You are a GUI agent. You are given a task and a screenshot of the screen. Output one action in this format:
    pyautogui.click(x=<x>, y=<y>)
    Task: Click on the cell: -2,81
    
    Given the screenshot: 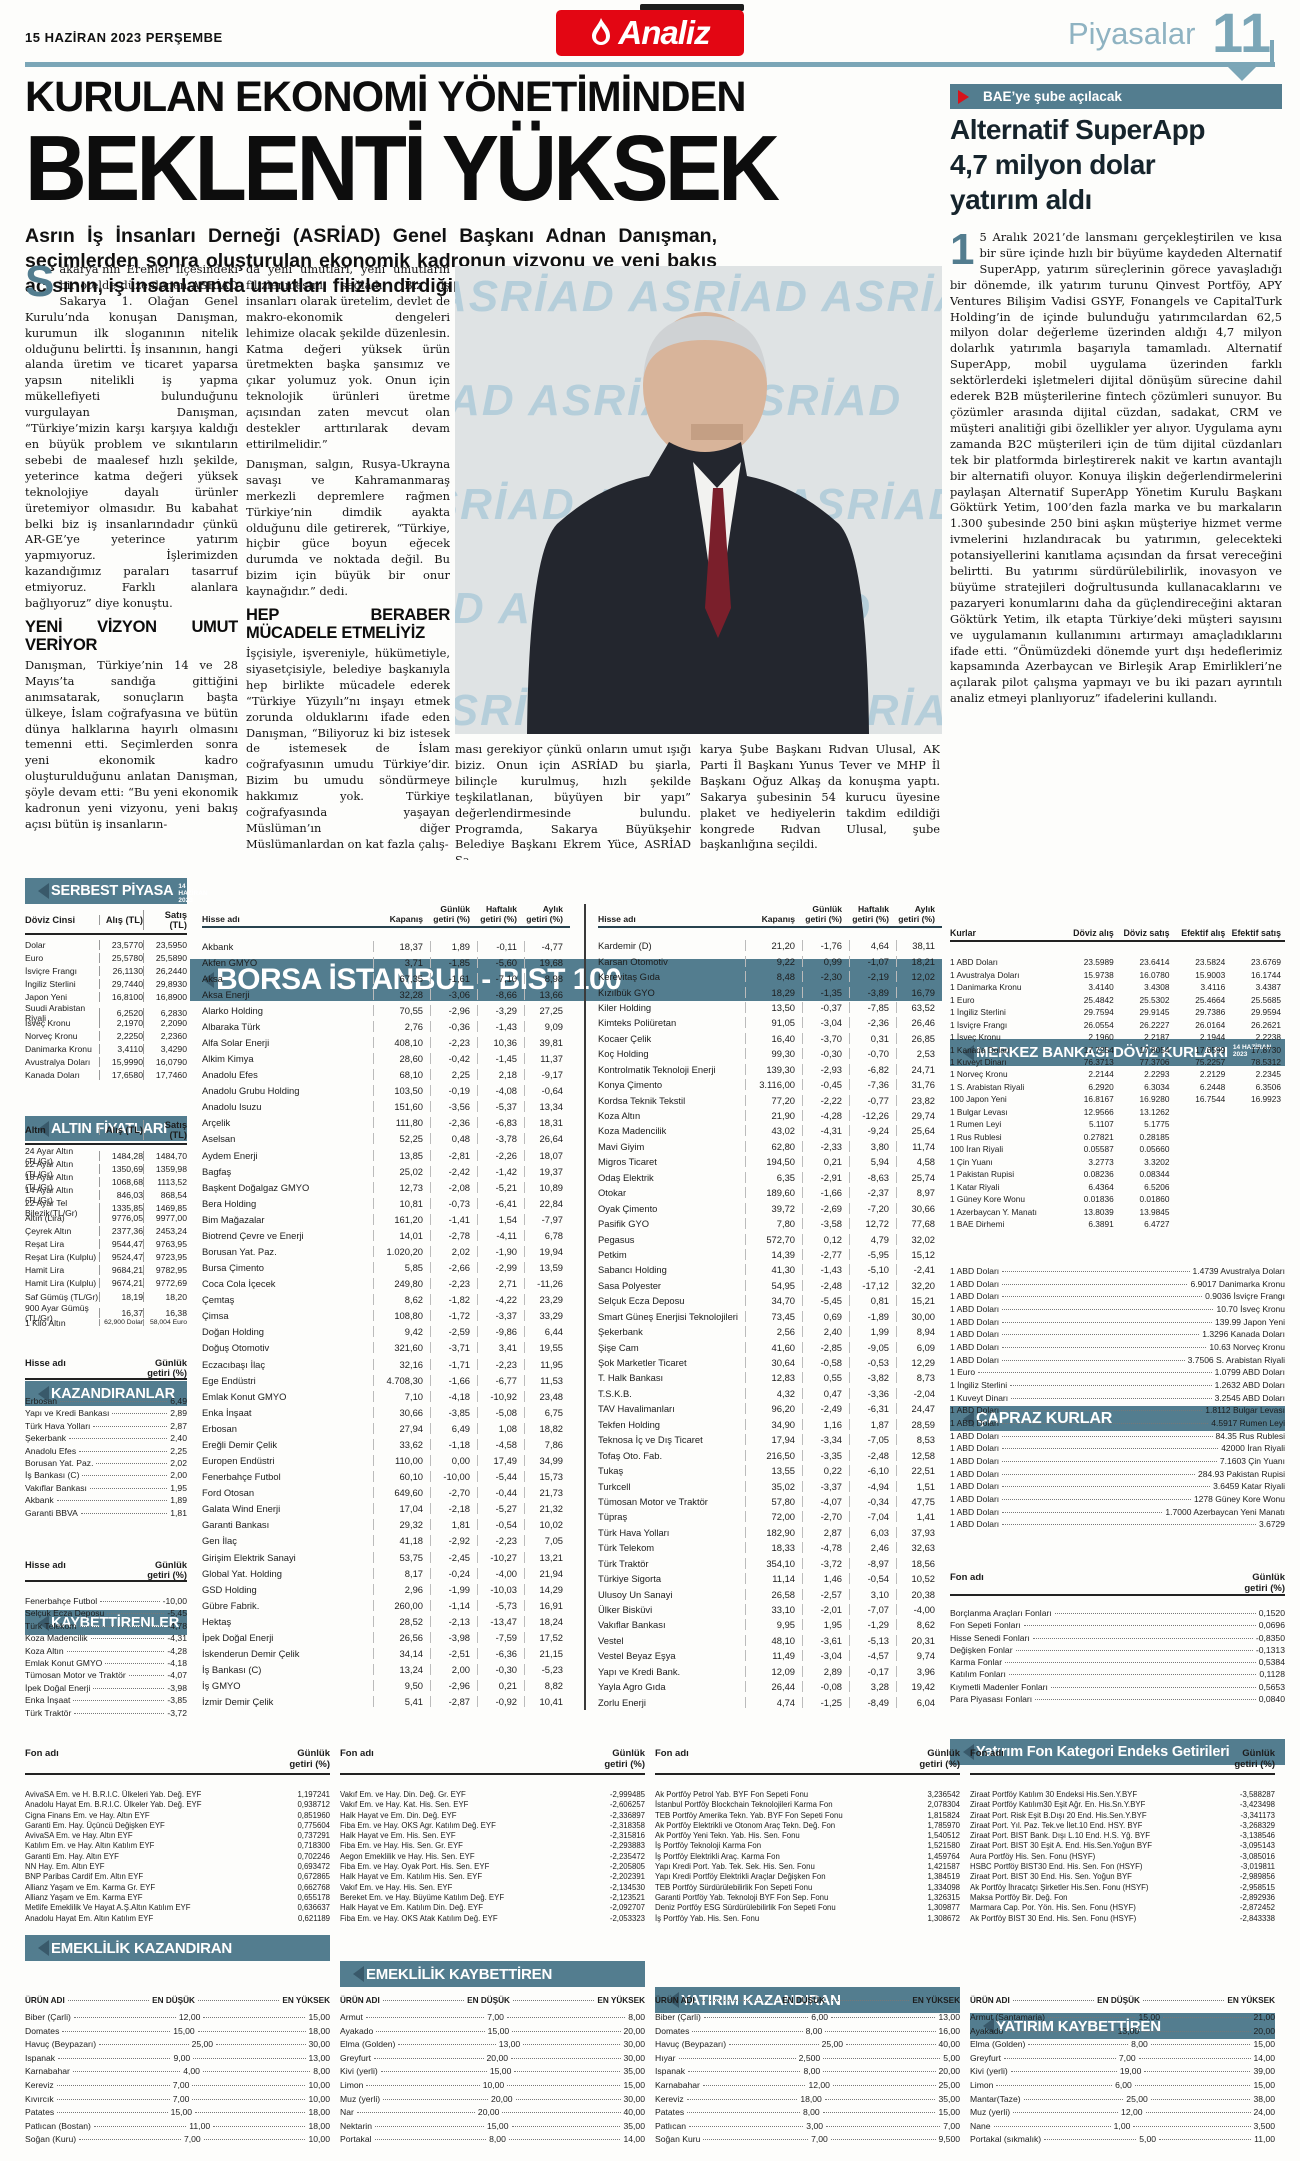 What is the action you would take?
    pyautogui.click(x=453, y=1155)
    